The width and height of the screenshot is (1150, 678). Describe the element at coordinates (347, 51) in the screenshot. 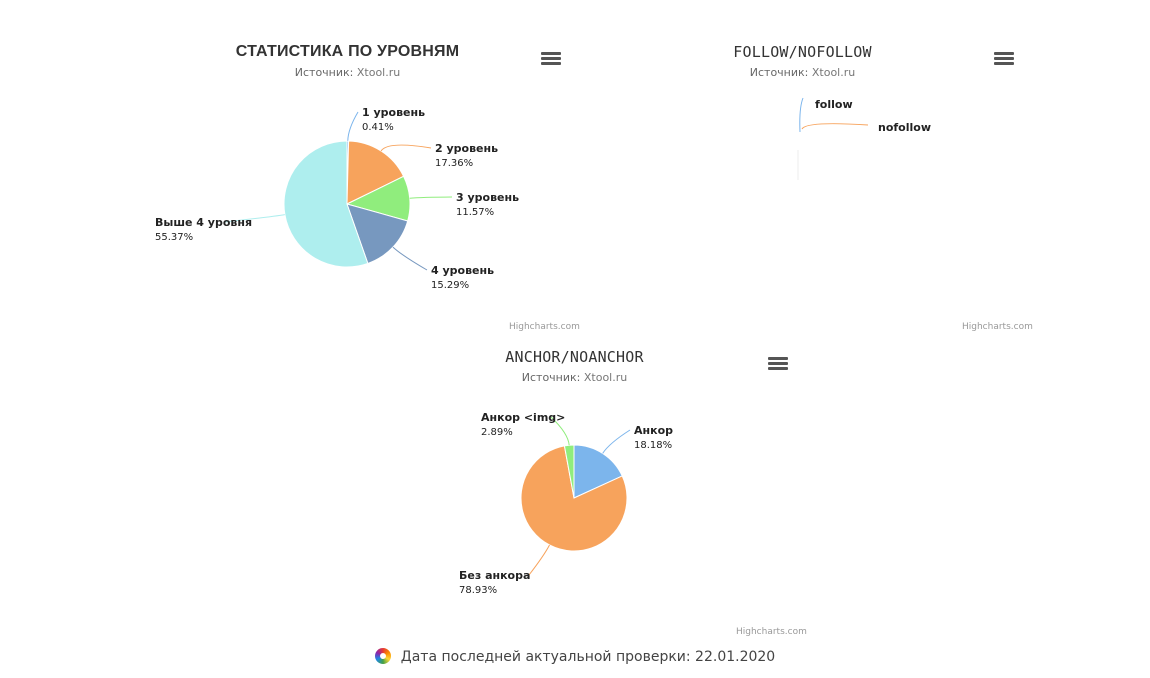

I see `chart-title: СТАТИСТИКА ПО УРОВНЯМ` at that location.